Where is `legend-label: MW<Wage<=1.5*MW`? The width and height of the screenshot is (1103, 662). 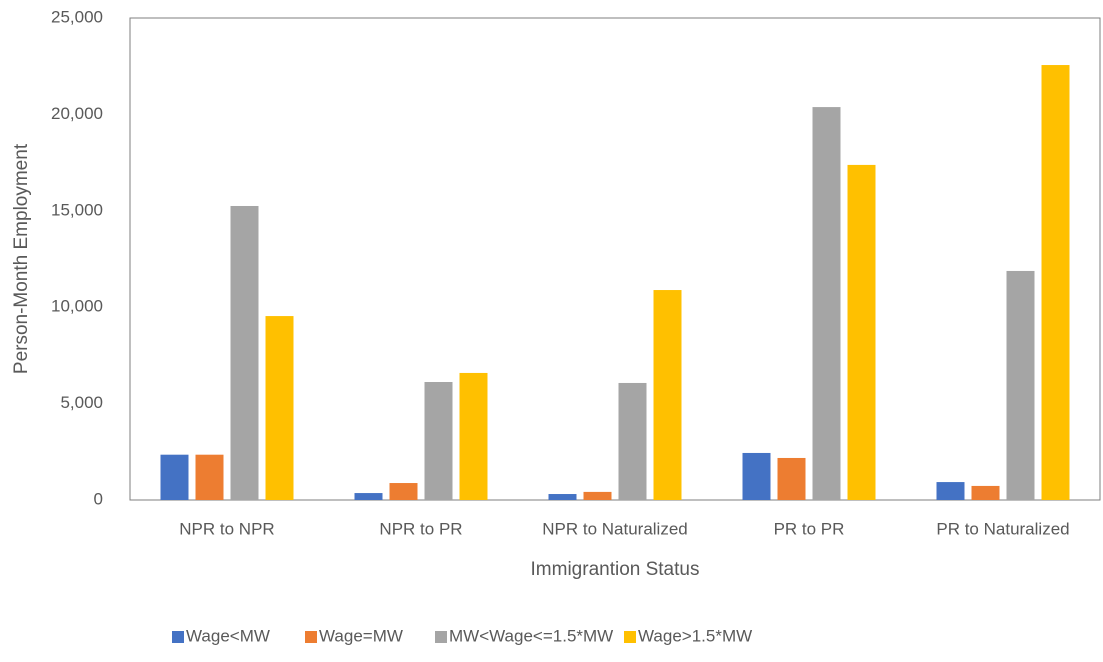 legend-label: MW<Wage<=1.5*MW is located at coordinates (531, 635).